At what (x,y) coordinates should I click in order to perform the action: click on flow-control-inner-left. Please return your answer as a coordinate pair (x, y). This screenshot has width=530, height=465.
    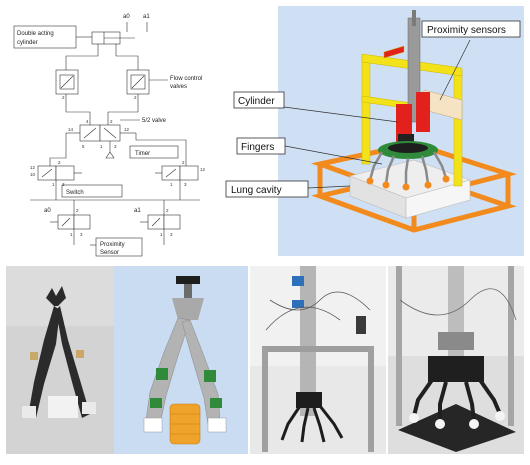
    Looking at the image, I should click on (67, 82).